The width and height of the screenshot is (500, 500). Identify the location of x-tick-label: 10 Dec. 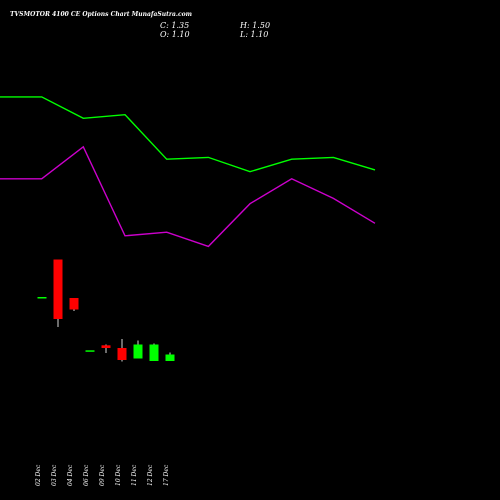
(118, 475).